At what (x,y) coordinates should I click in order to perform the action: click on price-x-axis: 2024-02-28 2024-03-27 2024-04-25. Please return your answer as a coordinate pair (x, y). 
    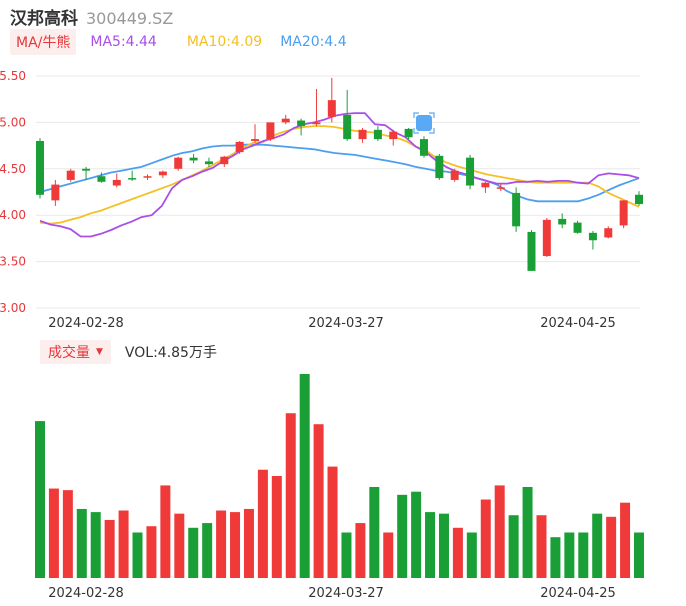
    Looking at the image, I should click on (332, 323).